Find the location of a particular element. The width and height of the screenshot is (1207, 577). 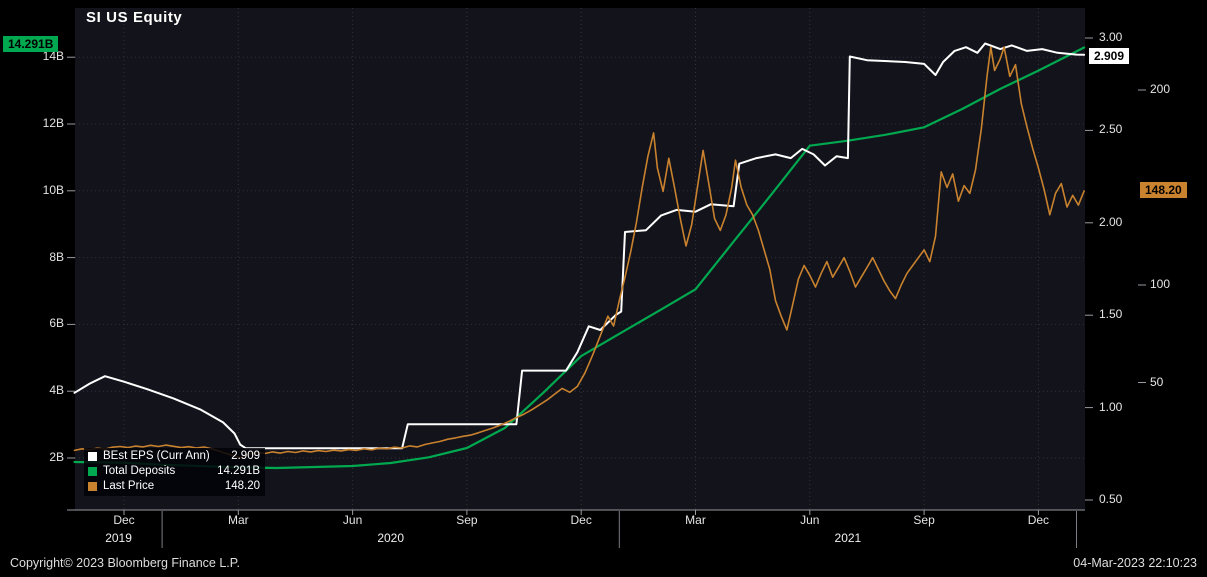

legend-value: 14.291B is located at coordinates (238, 471).